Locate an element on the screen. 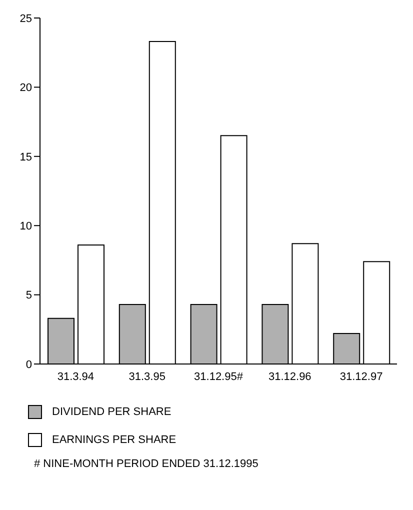 The width and height of the screenshot is (413, 510). x-tick-label: 31.12.96 is located at coordinates (290, 376).